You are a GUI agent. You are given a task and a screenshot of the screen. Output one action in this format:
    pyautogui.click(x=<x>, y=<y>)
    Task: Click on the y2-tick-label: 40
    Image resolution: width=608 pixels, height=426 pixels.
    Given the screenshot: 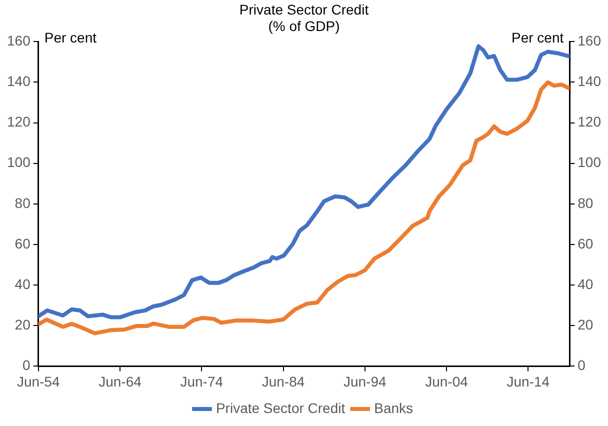 What is the action you would take?
    pyautogui.click(x=586, y=284)
    